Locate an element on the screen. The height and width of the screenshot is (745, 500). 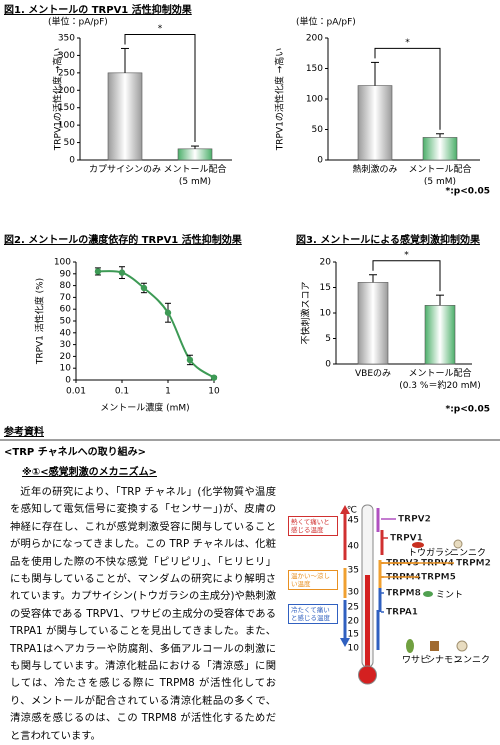
y-tick-label: 60 is located at coordinates (66, 310).